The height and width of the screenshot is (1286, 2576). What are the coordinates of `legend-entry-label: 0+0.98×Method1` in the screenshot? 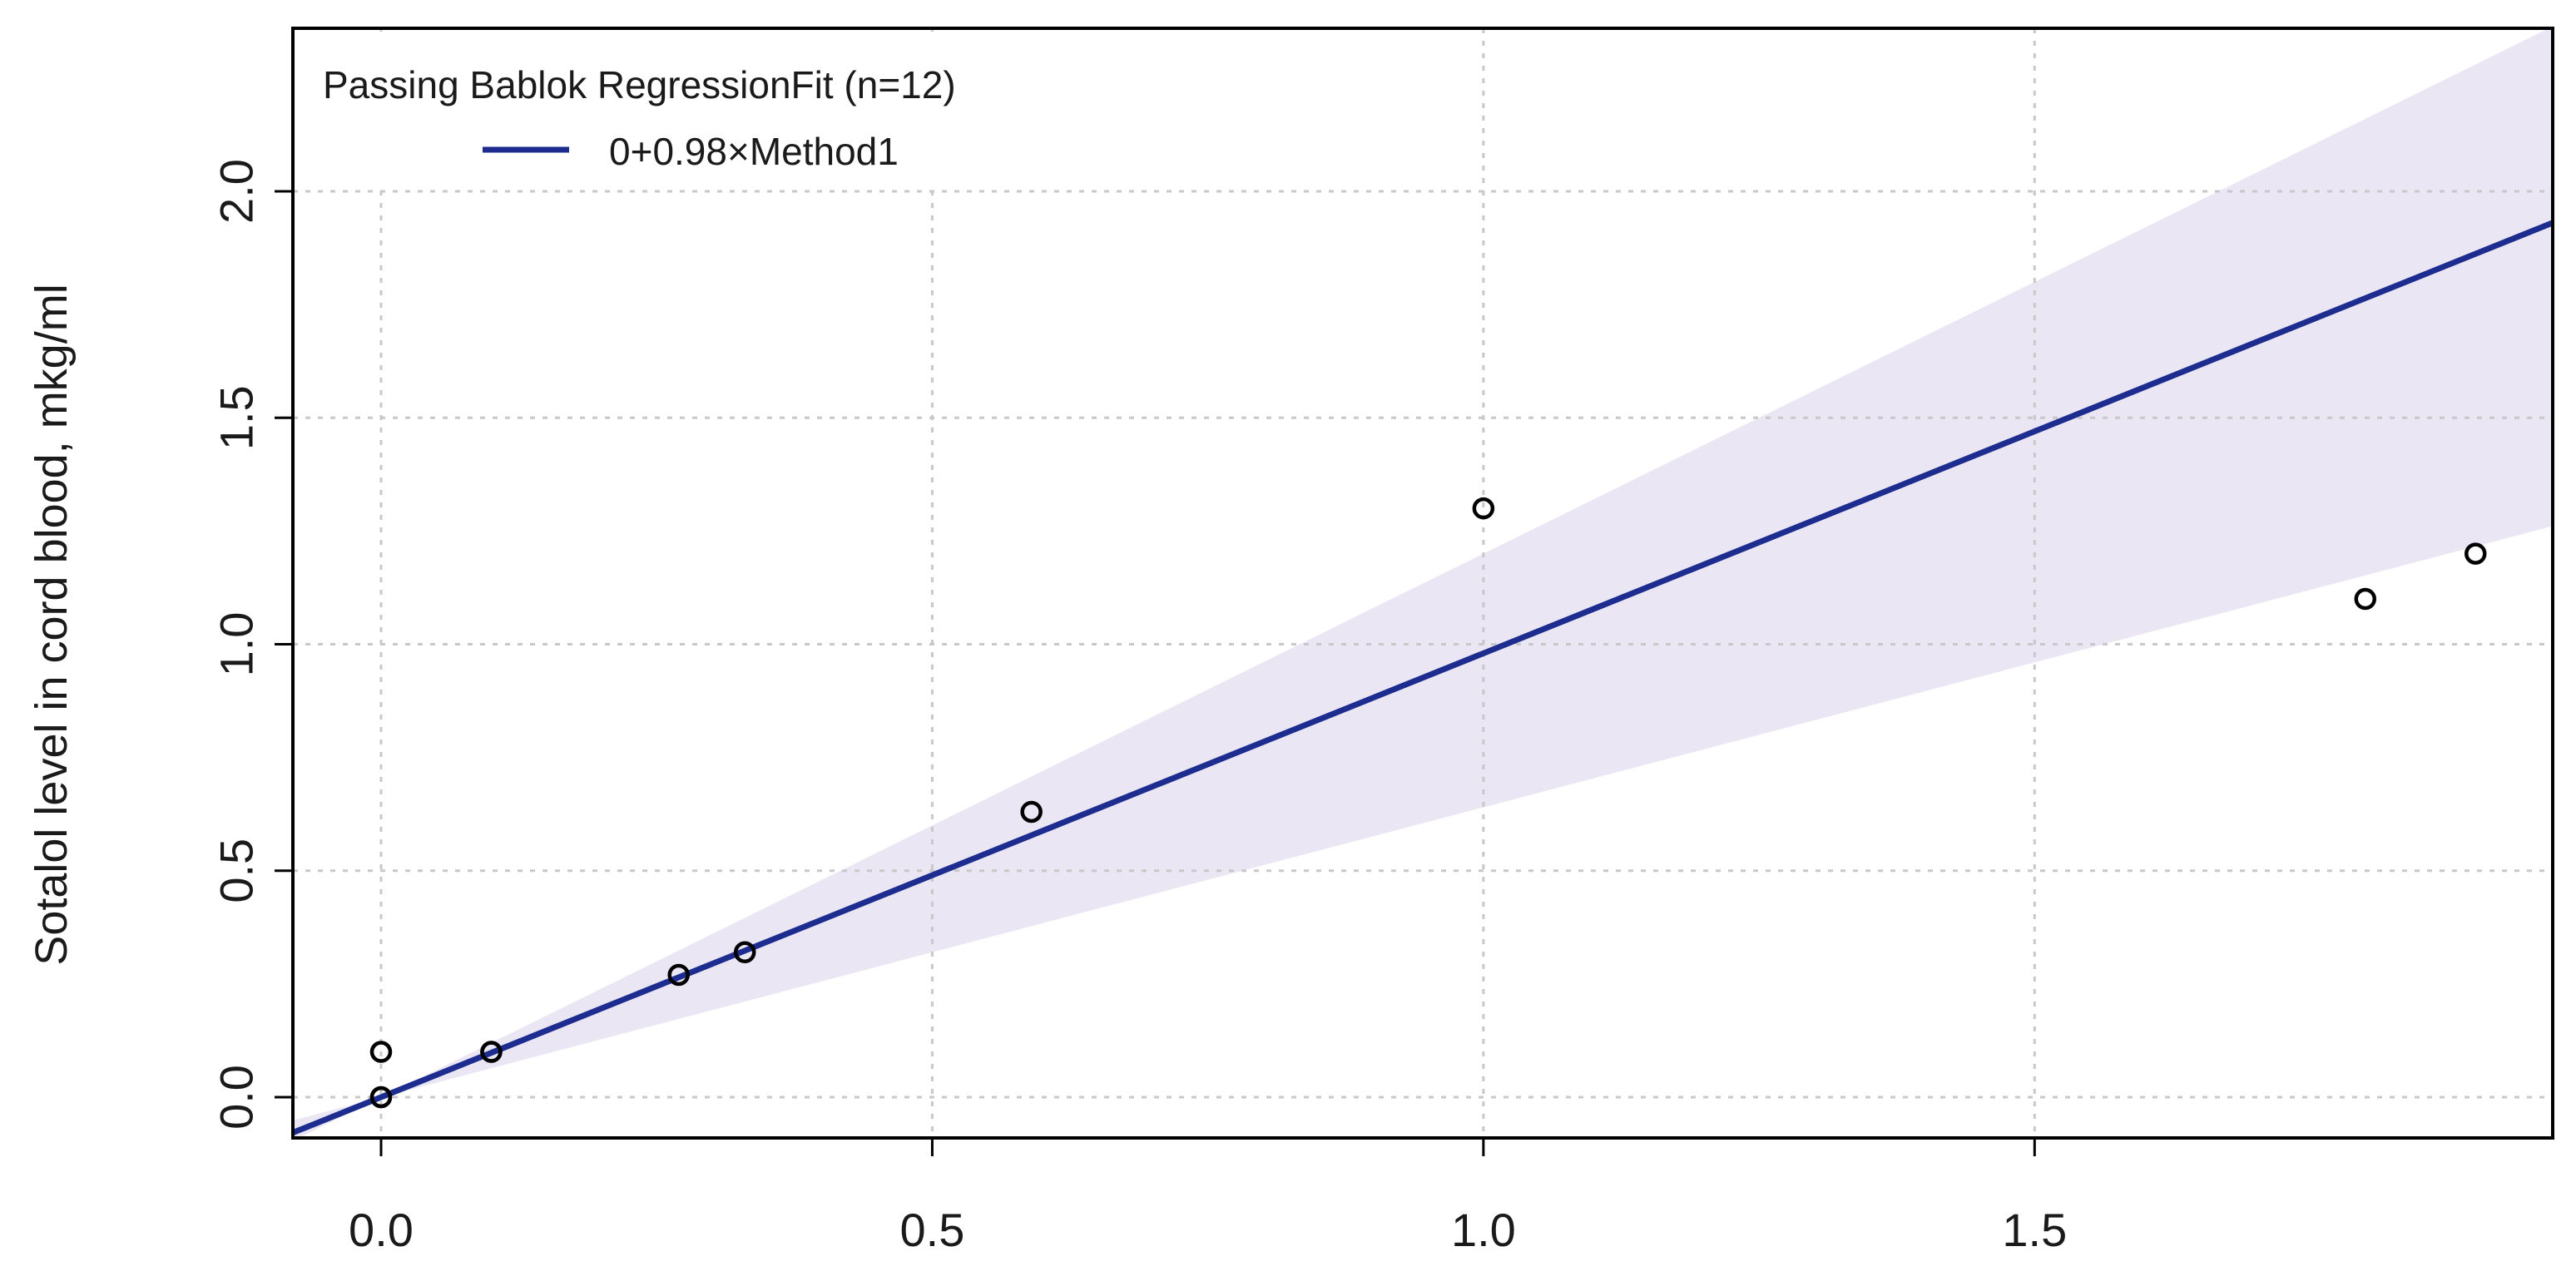 It's located at (754, 151).